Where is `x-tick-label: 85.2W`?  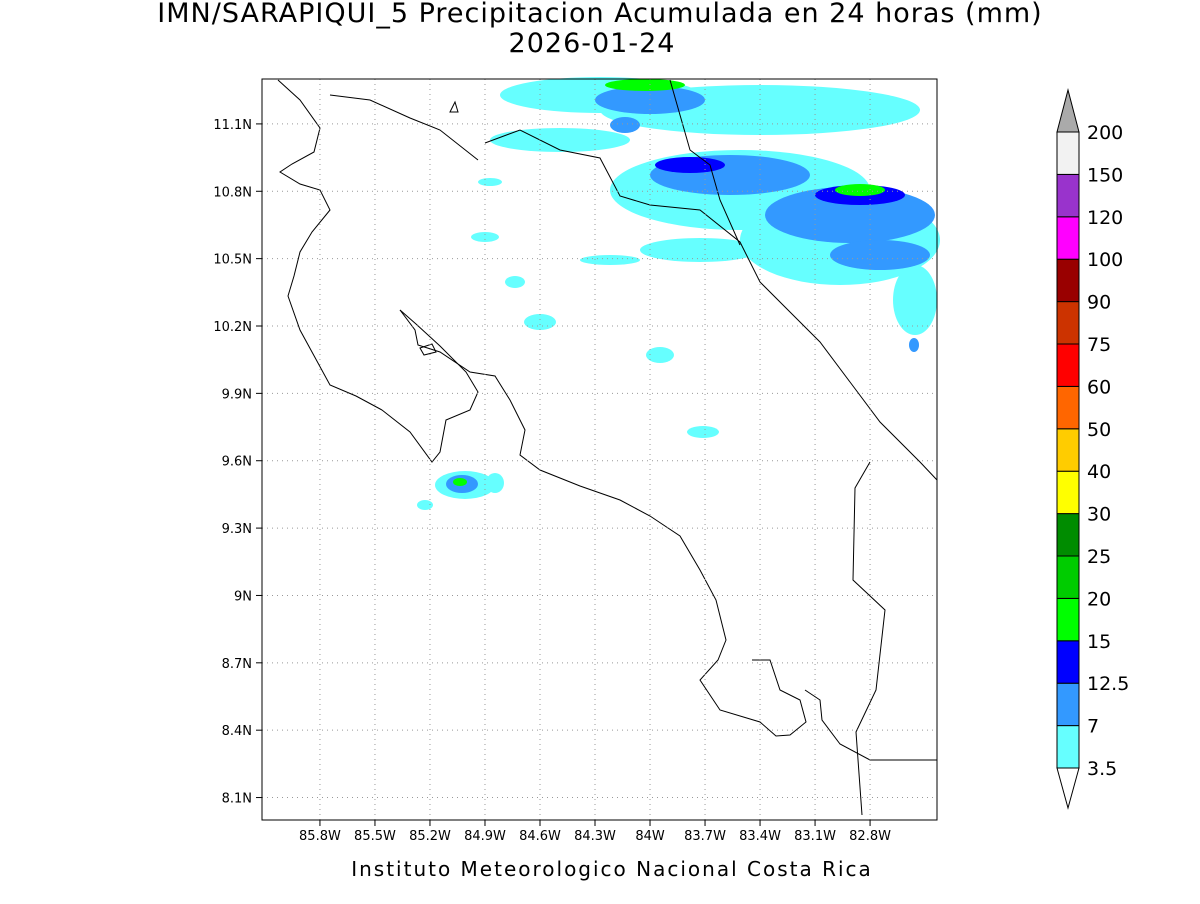
x-tick-label: 85.2W is located at coordinates (430, 836).